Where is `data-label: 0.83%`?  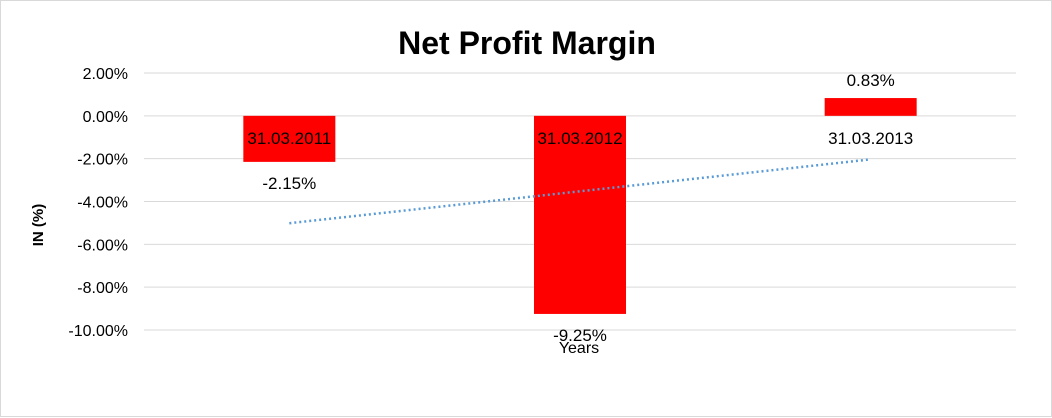
data-label: 0.83% is located at coordinates (871, 80).